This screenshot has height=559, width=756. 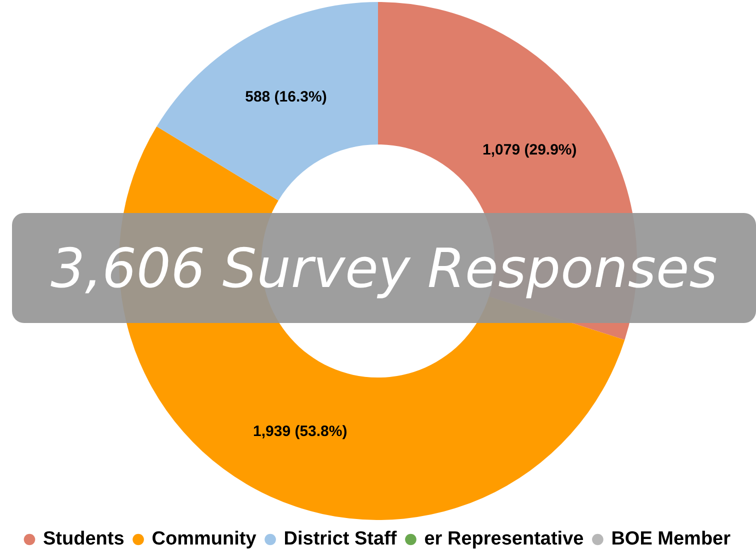 I want to click on data-label: 1,939 (53.8%), so click(x=300, y=431).